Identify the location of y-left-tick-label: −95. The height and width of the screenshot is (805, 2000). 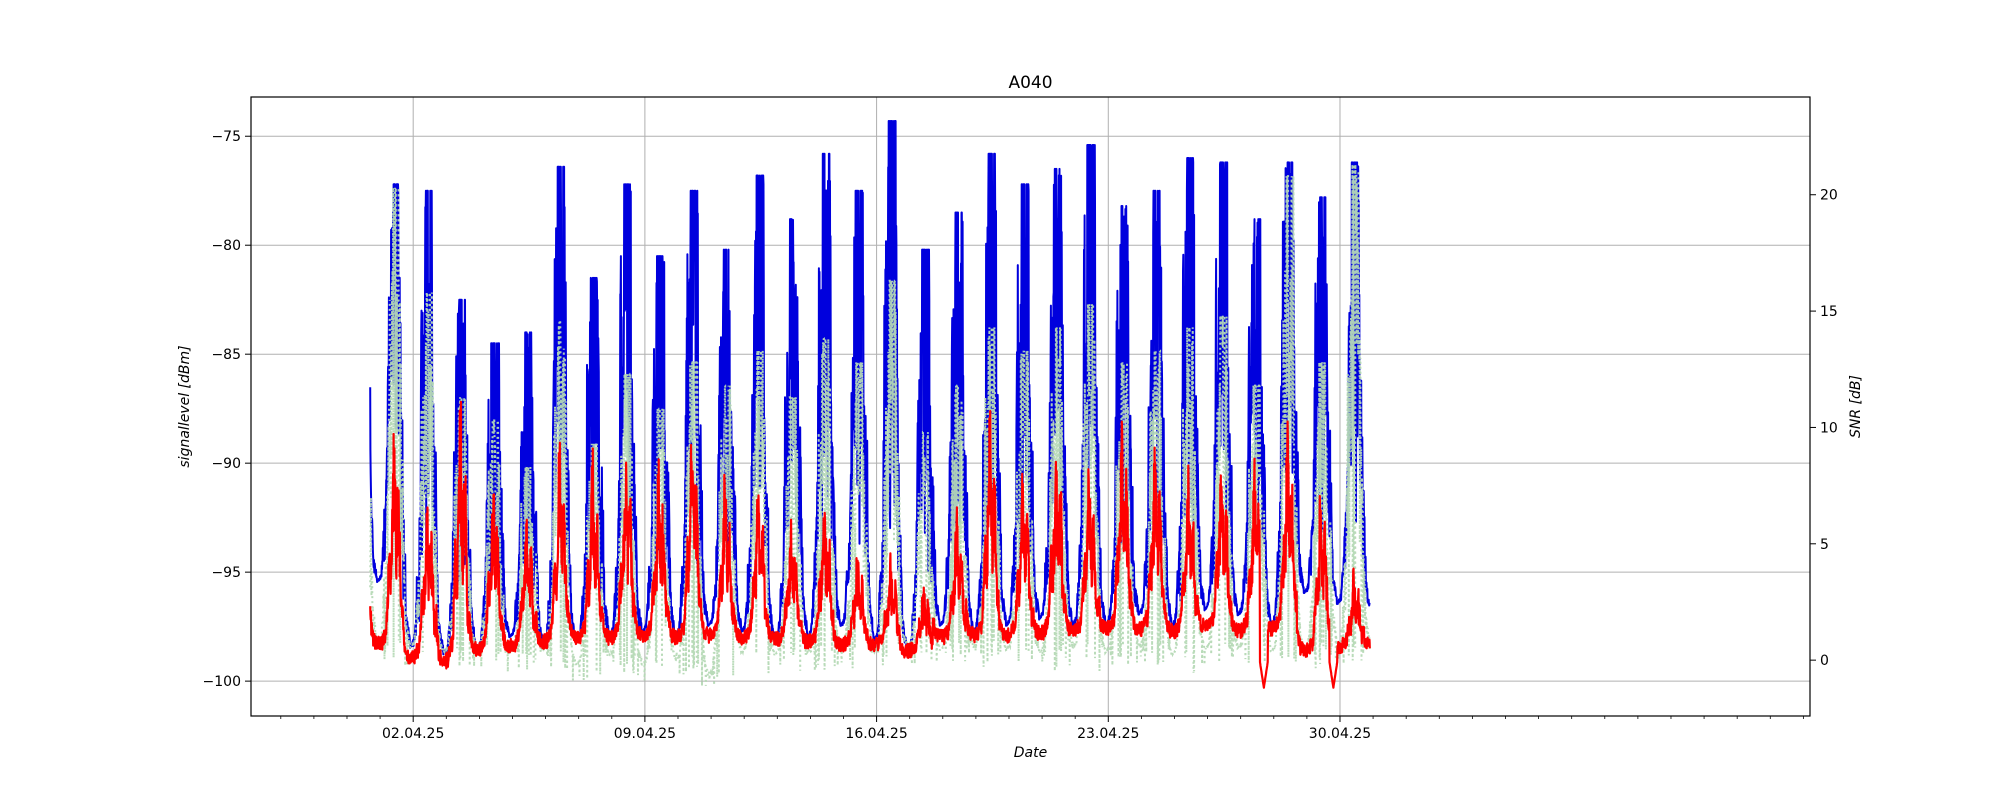
(226, 573).